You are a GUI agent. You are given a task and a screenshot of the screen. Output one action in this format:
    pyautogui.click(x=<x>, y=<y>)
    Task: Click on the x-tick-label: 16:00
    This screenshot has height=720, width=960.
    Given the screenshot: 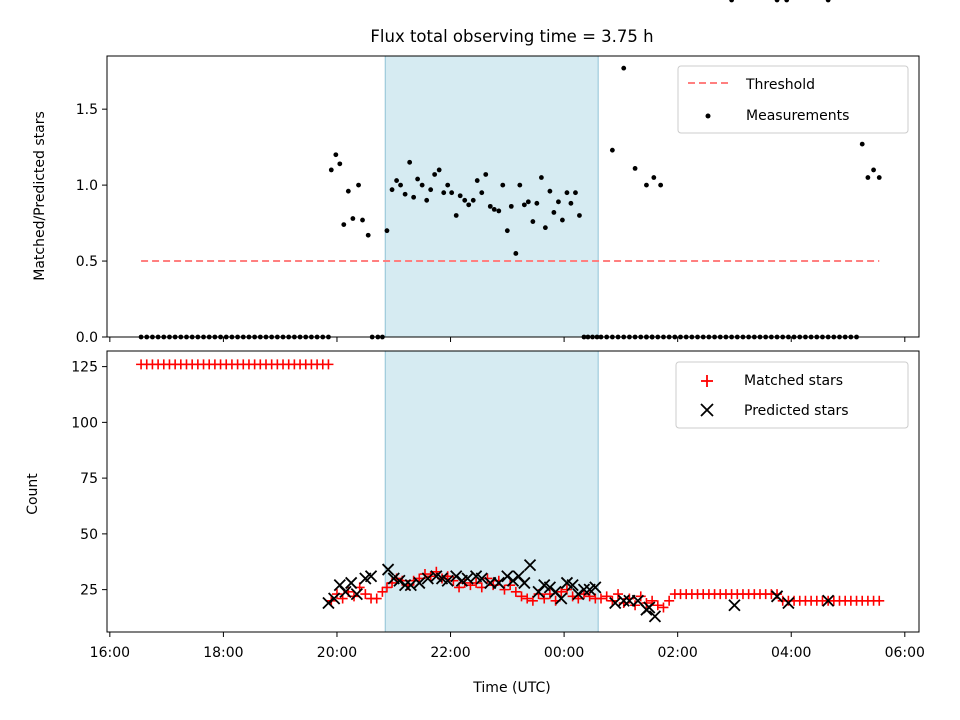 What is the action you would take?
    pyautogui.click(x=110, y=653)
    